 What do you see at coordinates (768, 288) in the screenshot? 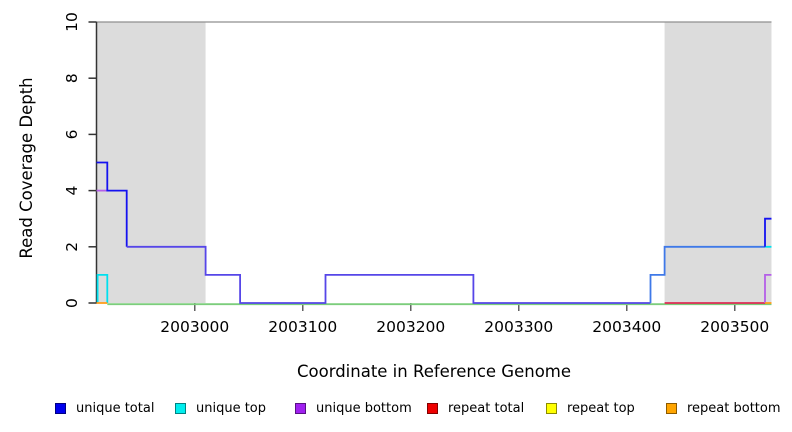
I see `coverage-segment-unique-bottom` at bounding box center [768, 288].